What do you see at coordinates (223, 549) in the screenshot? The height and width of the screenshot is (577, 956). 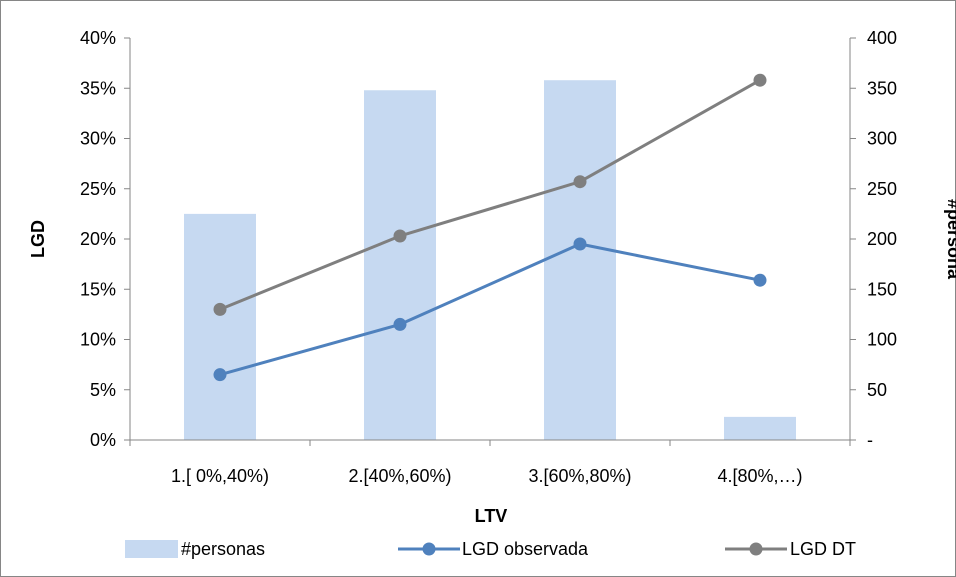 I see `legend-label-personas: #personas` at bounding box center [223, 549].